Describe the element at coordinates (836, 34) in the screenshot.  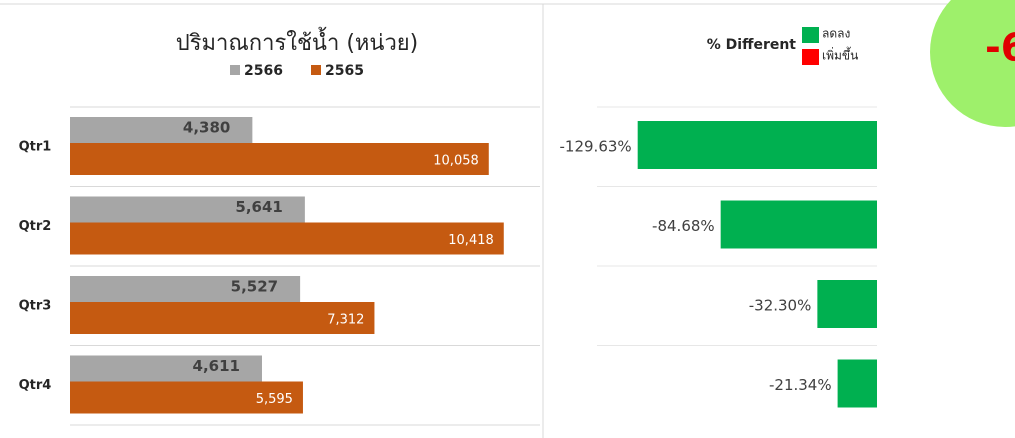
I see `legend-label: ลดลง` at that location.